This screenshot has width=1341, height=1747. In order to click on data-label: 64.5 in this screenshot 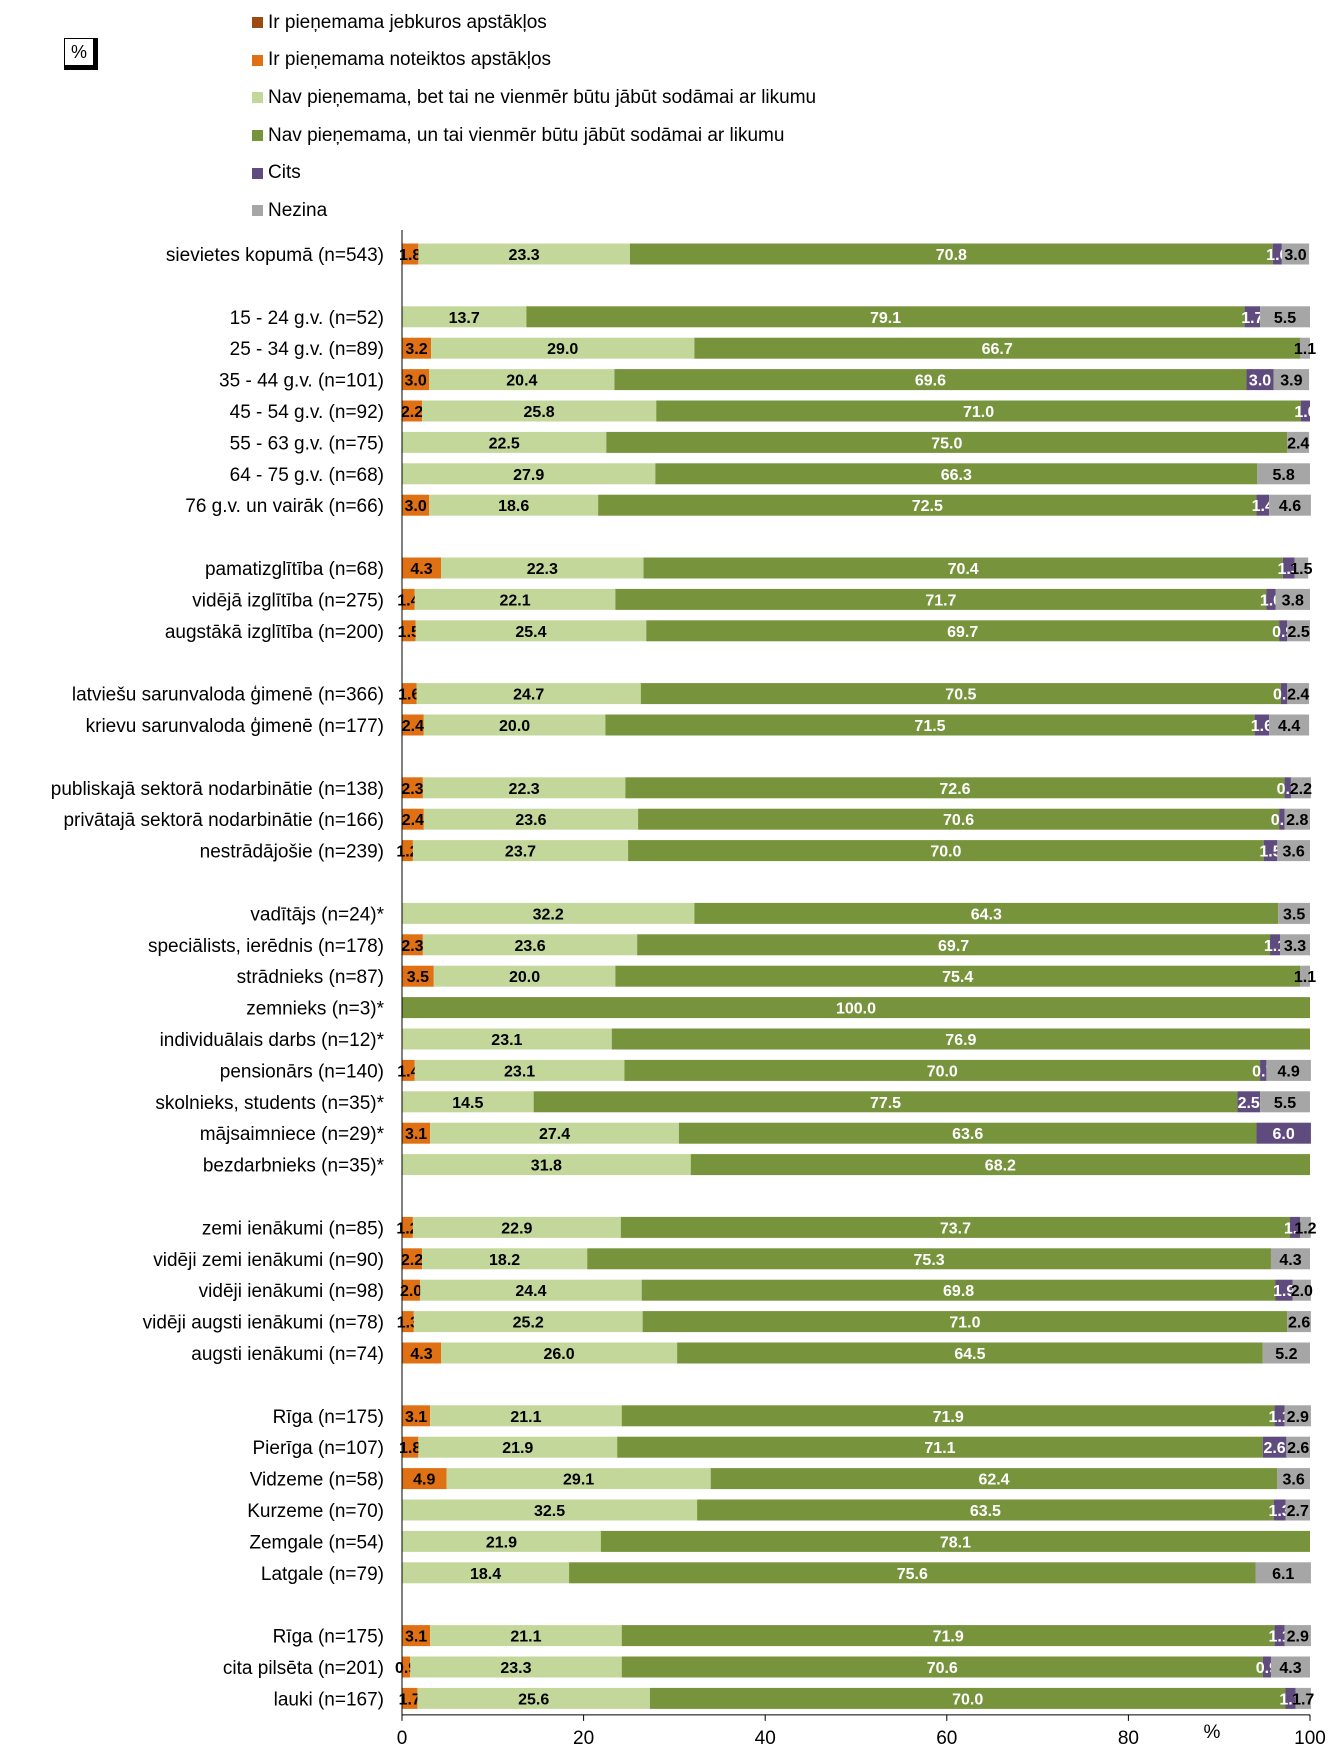, I will do `click(969, 1354)`.